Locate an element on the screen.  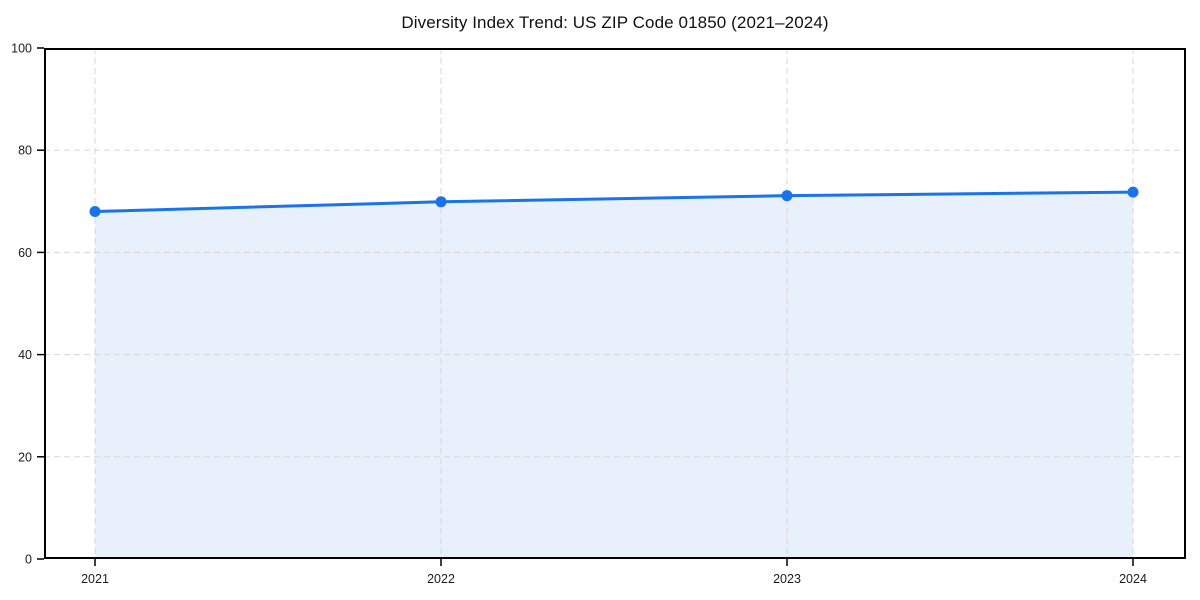
data-point-2021 is located at coordinates (95, 212).